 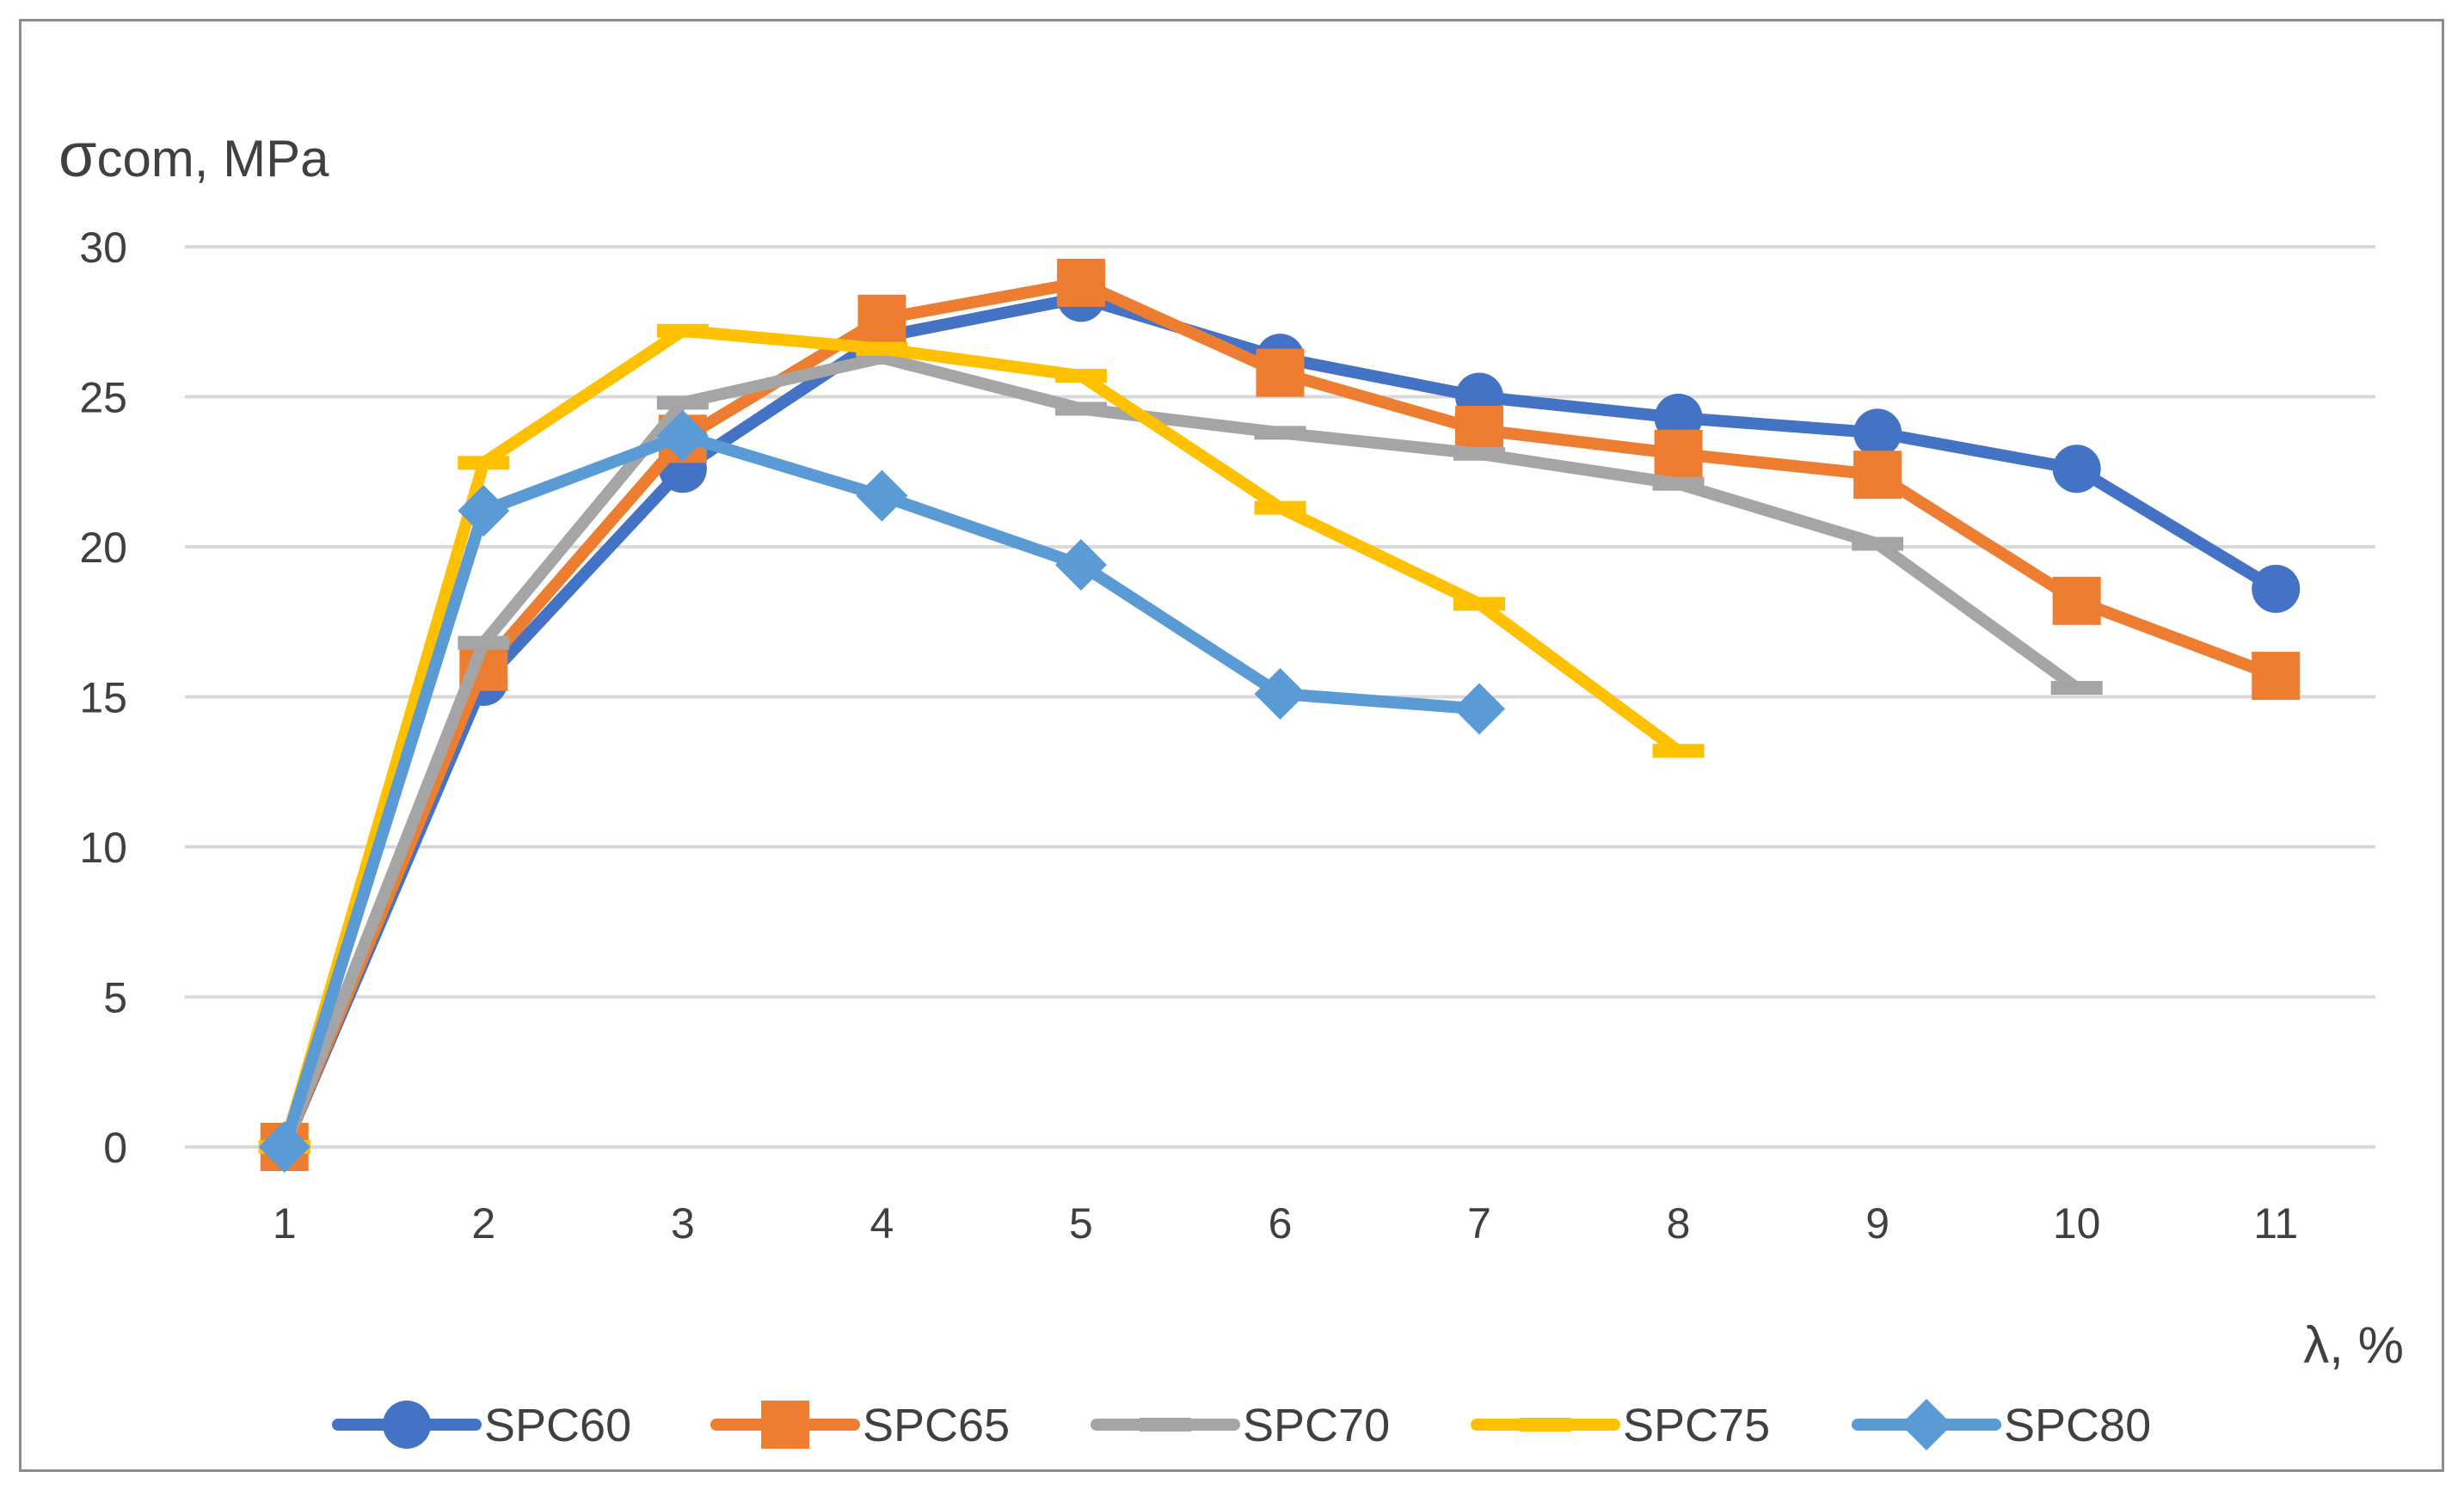 I want to click on legend-marker-spc80, so click(x=1927, y=1424).